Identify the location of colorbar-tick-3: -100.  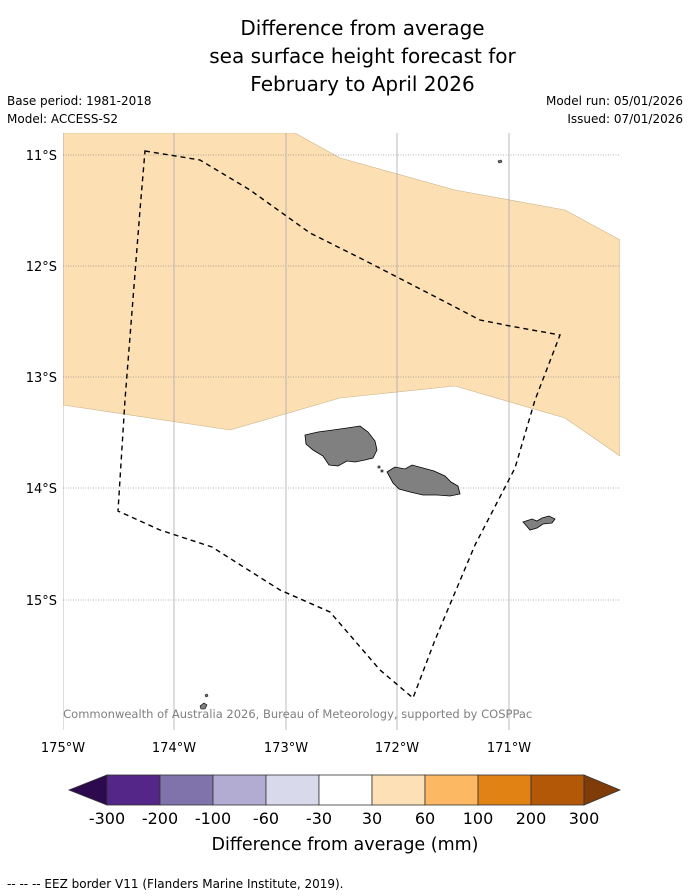
(213, 818).